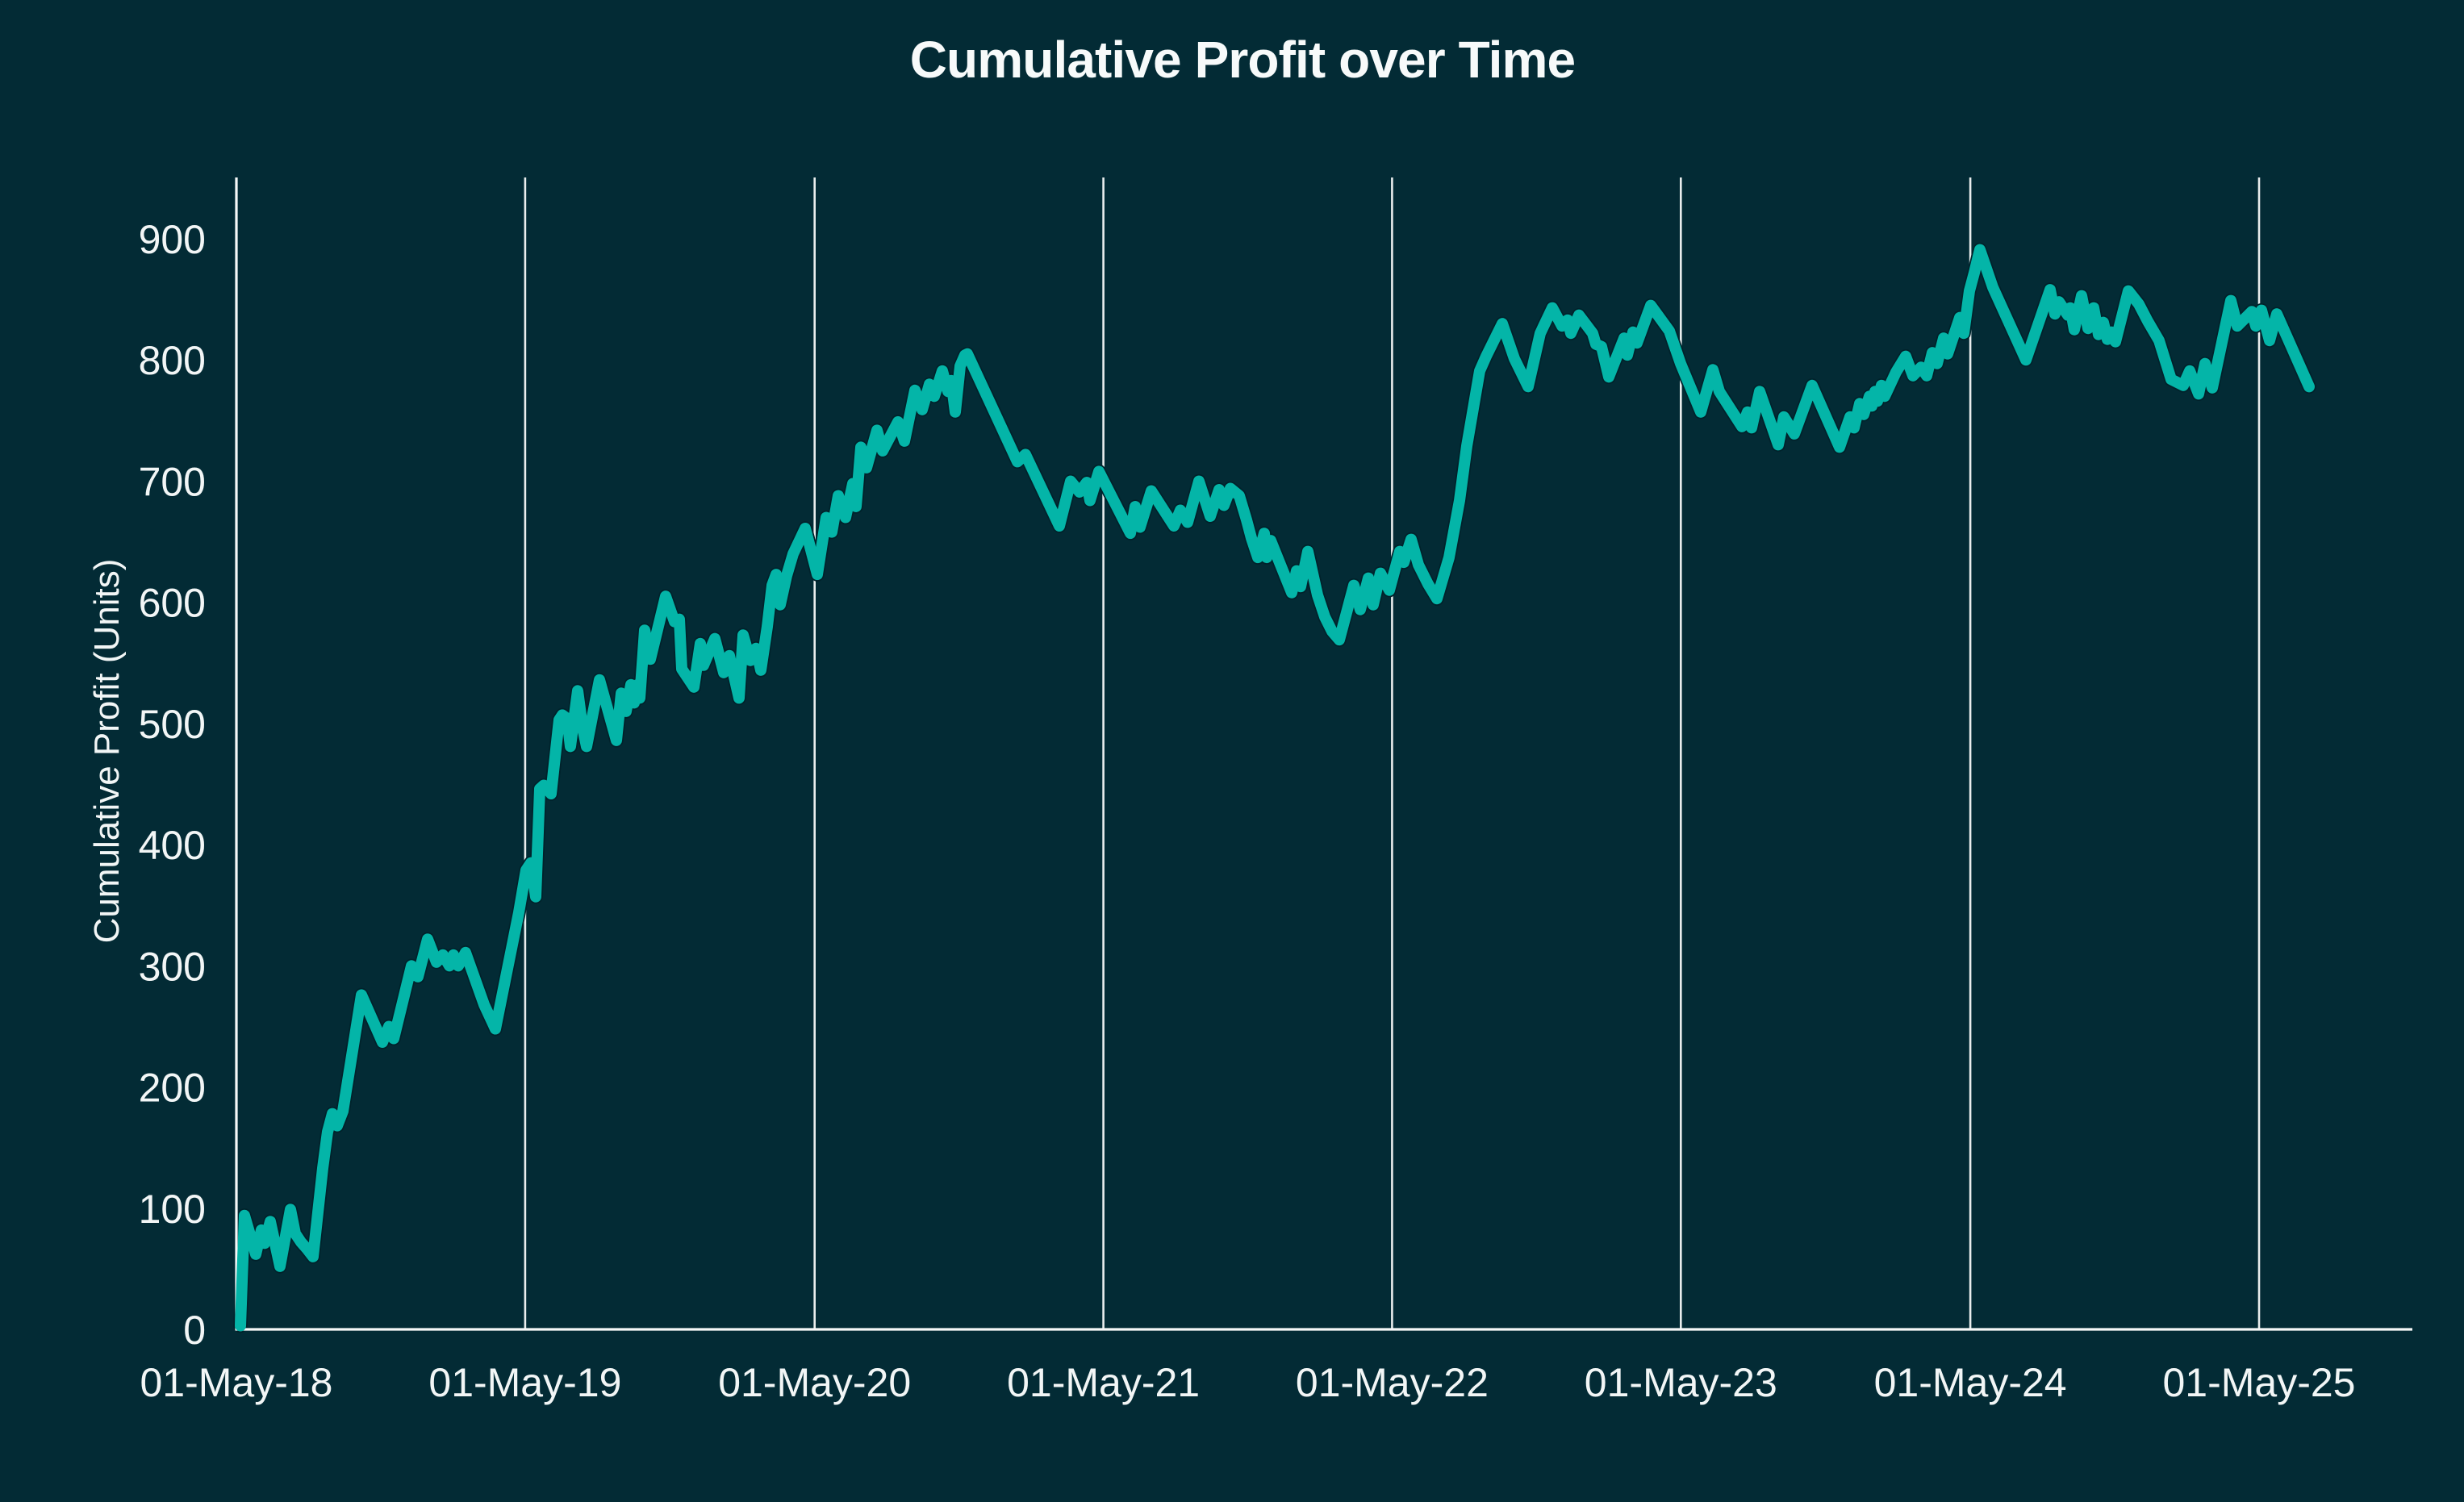  I want to click on svg-text: 600, so click(172, 603).